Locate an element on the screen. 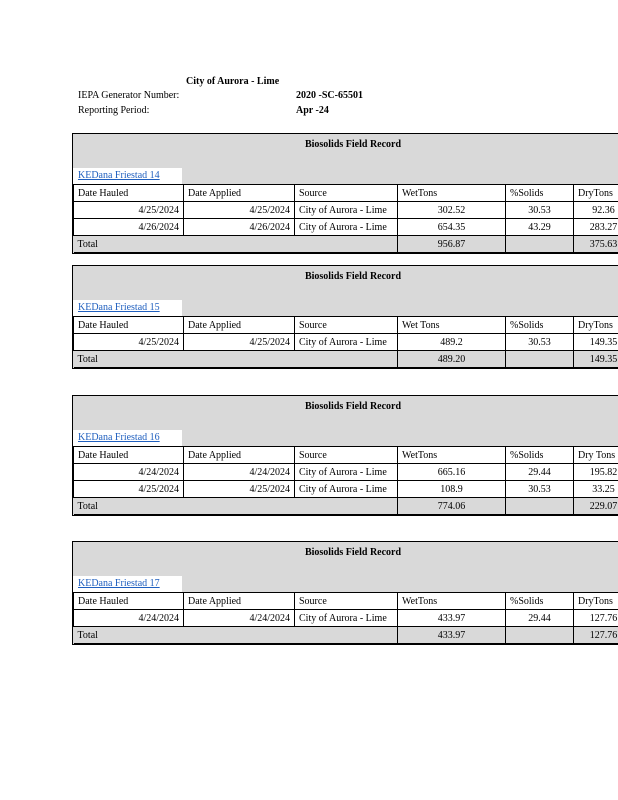 The image size is (618, 800). table-cell: 127.76 is located at coordinates (595, 618).